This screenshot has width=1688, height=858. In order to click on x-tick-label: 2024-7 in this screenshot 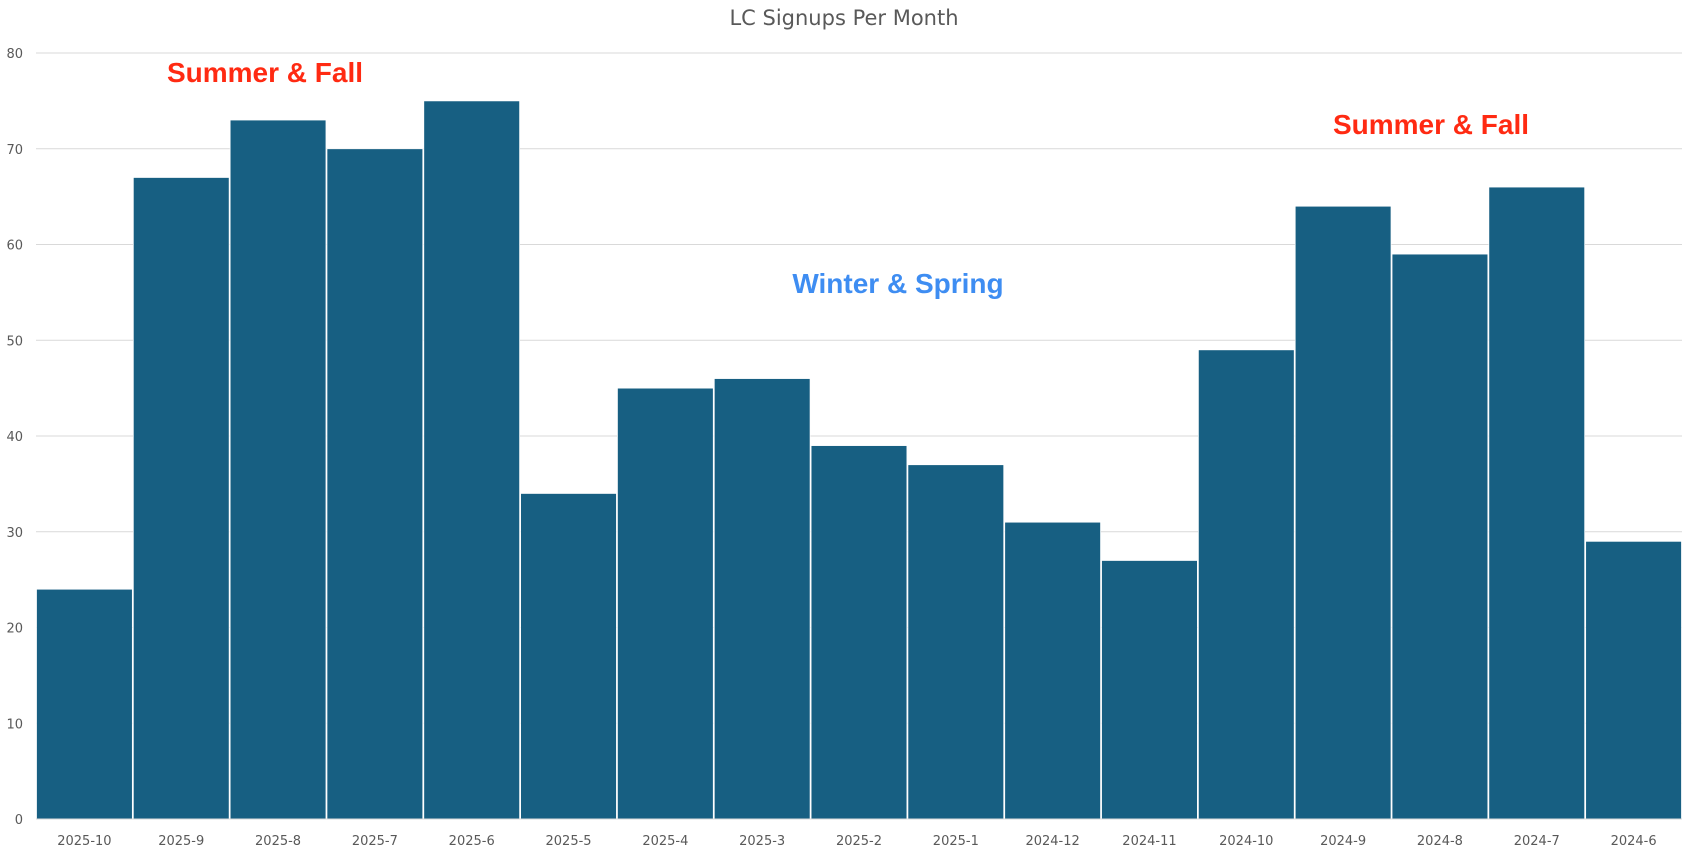, I will do `click(1537, 841)`.